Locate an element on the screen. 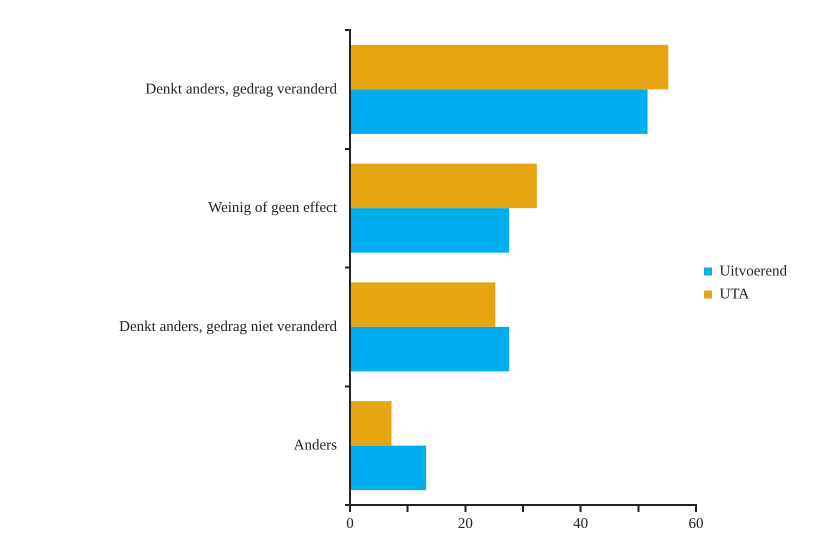 The width and height of the screenshot is (827, 541). y-tick-label: Weinig of geen effect is located at coordinates (273, 208).